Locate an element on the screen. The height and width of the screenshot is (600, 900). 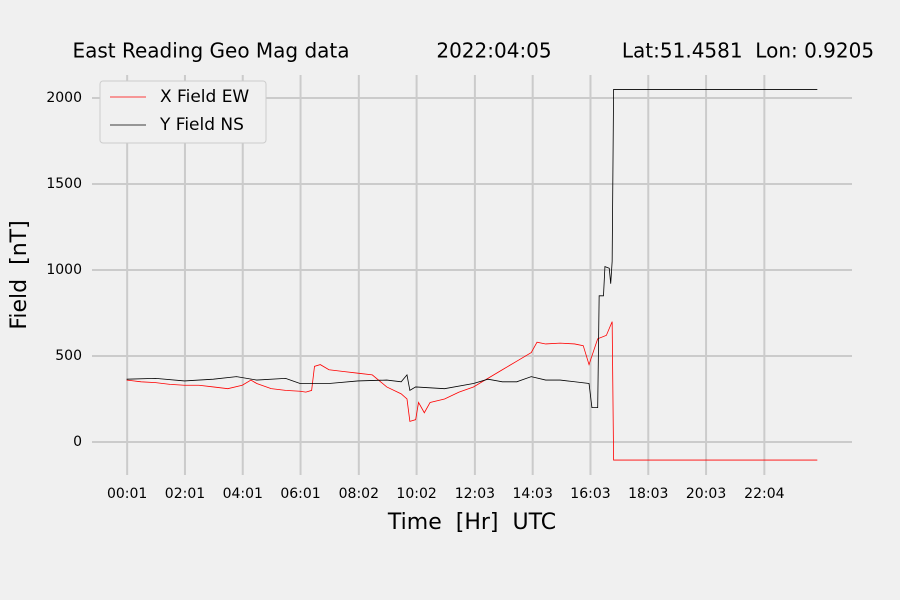
x-axis-label: Time [Hr] UTC is located at coordinates (471, 522).